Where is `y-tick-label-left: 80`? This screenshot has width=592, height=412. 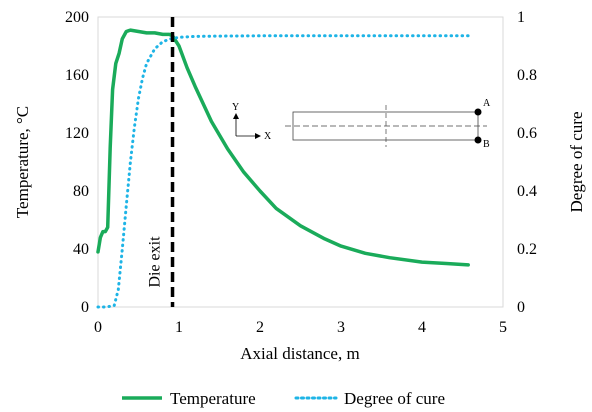 y-tick-label-left: 80 is located at coordinates (81, 191).